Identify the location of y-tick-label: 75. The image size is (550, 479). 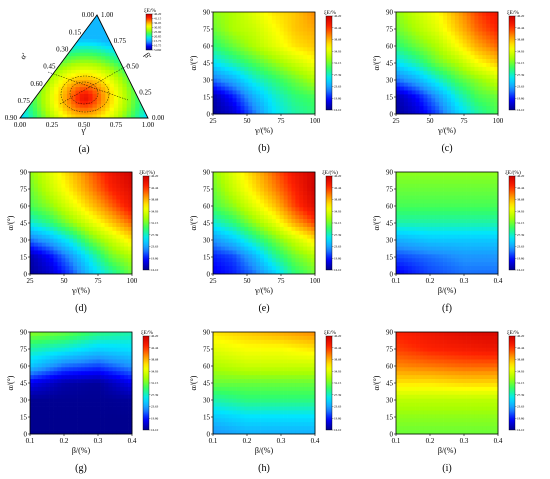
(24, 189).